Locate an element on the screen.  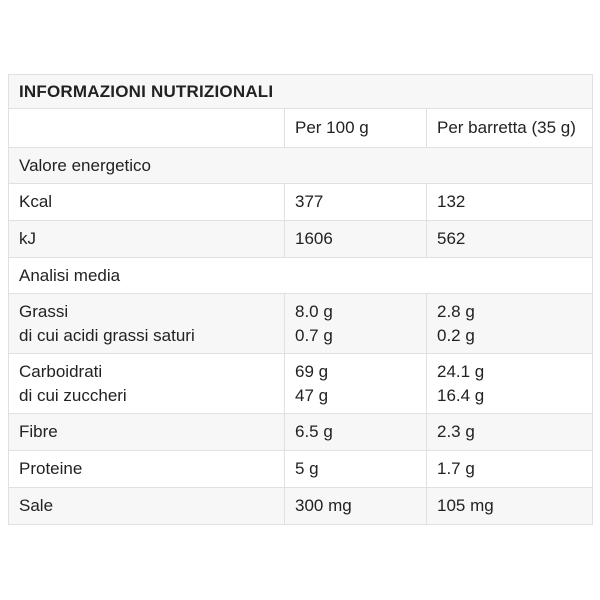
per-100g-value-cell: 69 g 47 g is located at coordinates (355, 383).